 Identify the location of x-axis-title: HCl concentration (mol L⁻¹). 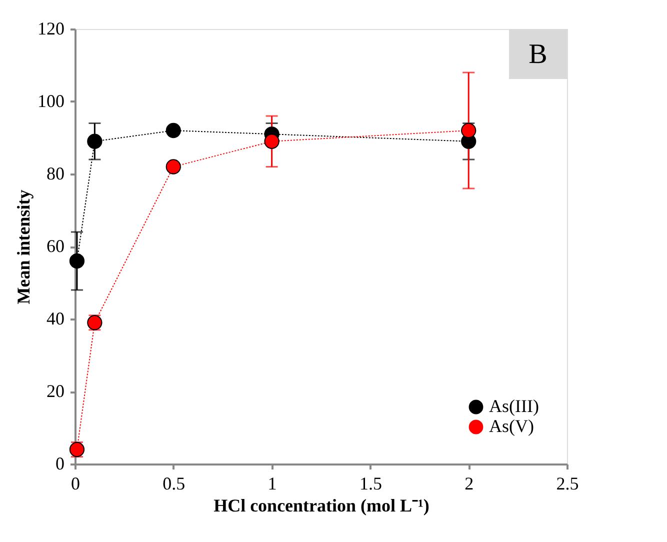
(322, 506).